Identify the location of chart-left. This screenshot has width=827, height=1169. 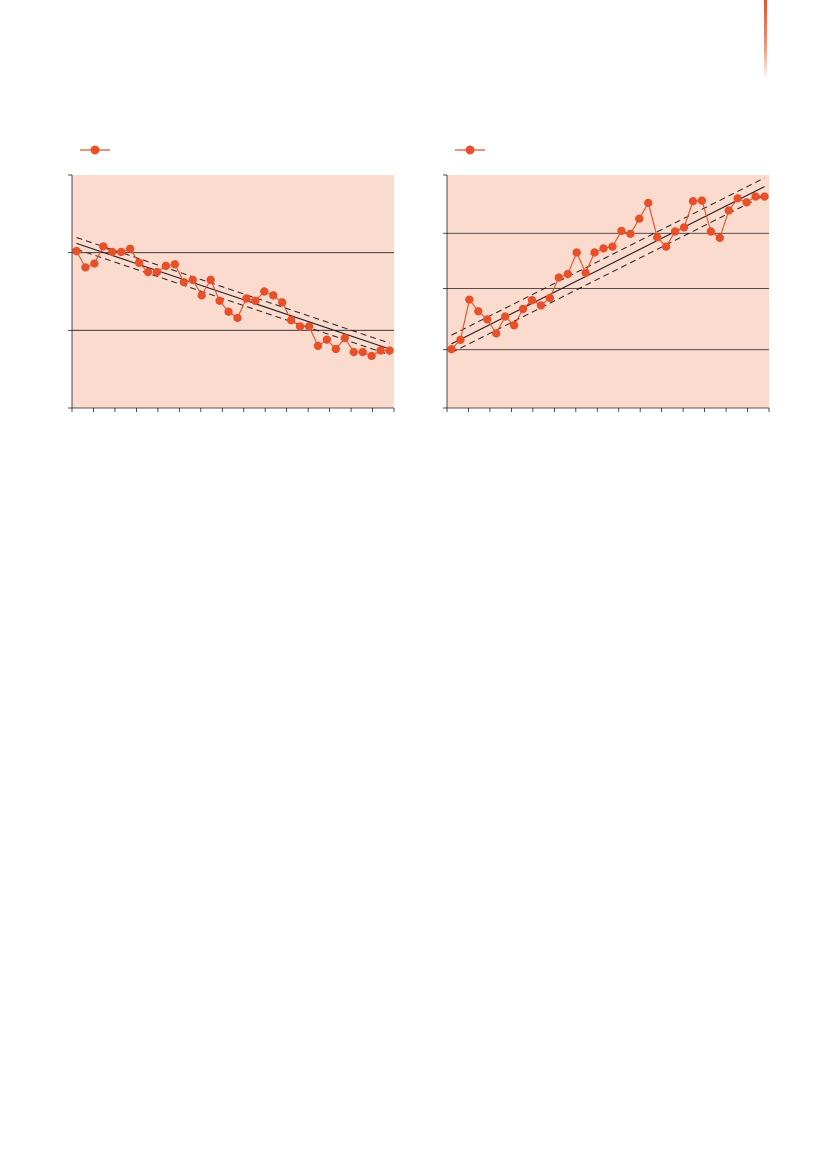
(220, 280).